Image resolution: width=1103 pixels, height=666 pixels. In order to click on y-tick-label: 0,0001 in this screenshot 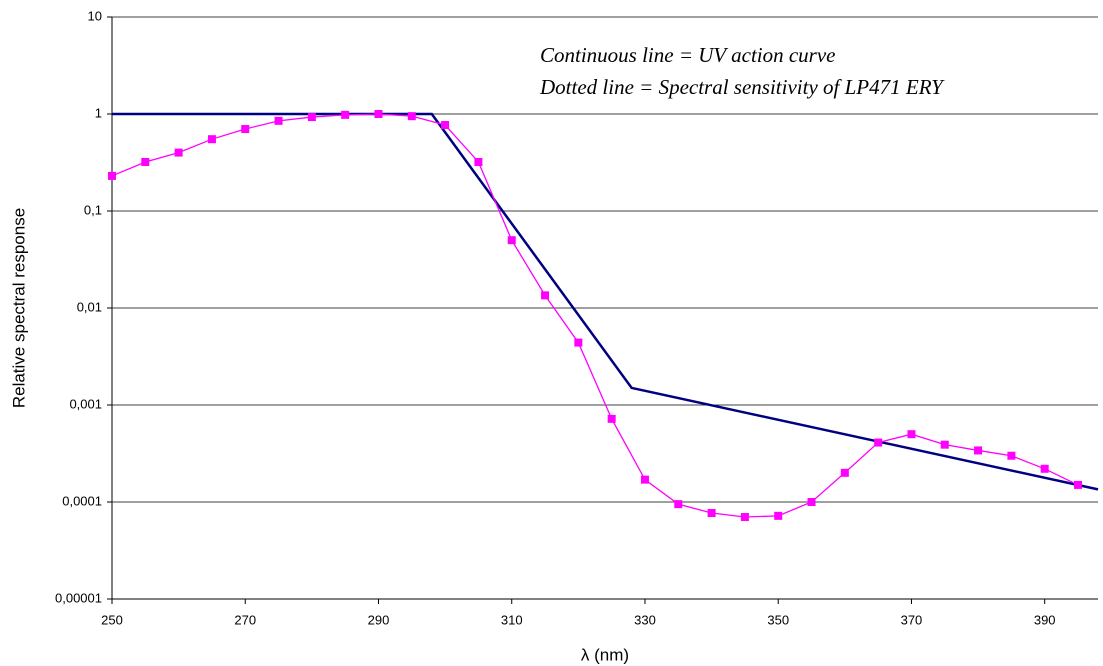, I will do `click(82, 500)`.